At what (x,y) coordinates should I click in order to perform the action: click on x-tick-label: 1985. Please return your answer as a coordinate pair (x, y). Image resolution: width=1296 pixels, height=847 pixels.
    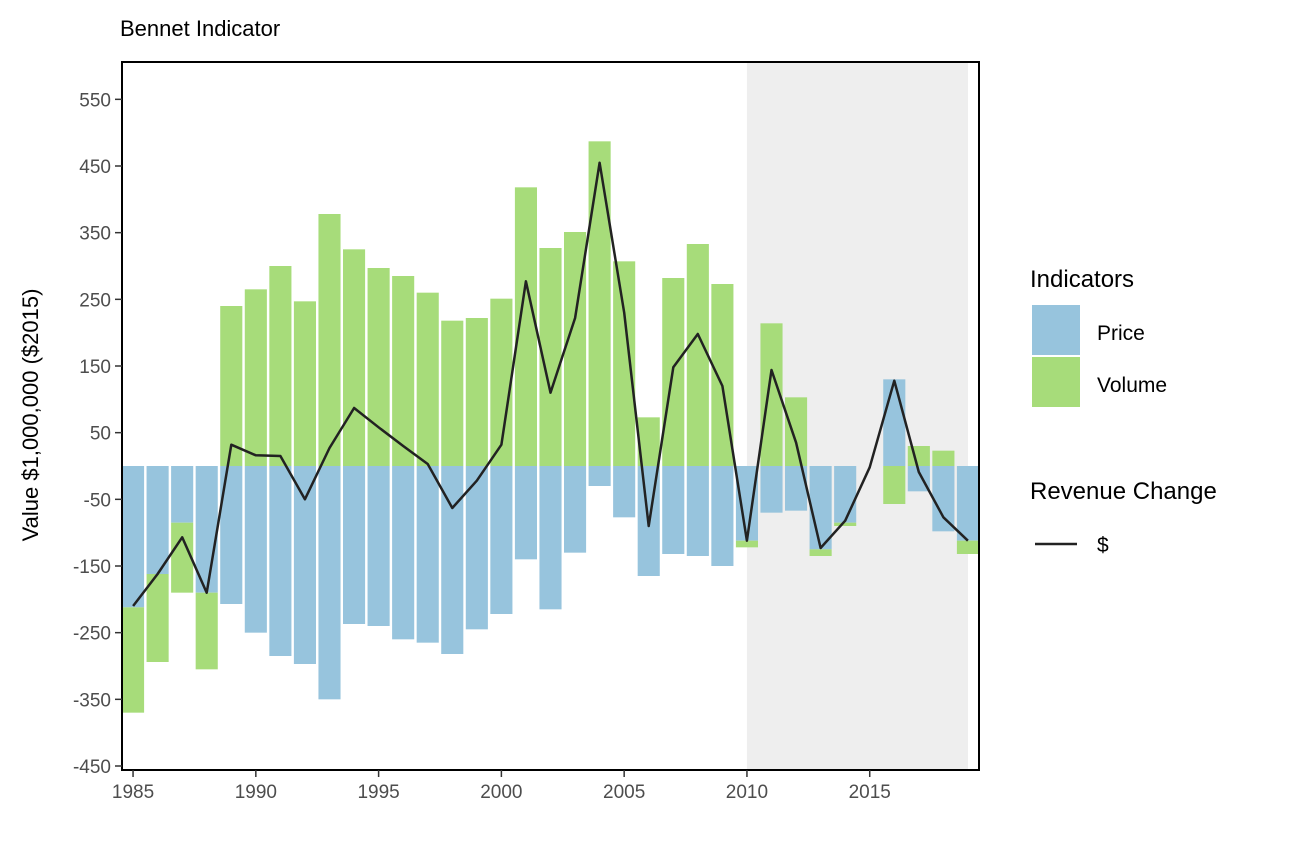
    Looking at the image, I should click on (133, 792).